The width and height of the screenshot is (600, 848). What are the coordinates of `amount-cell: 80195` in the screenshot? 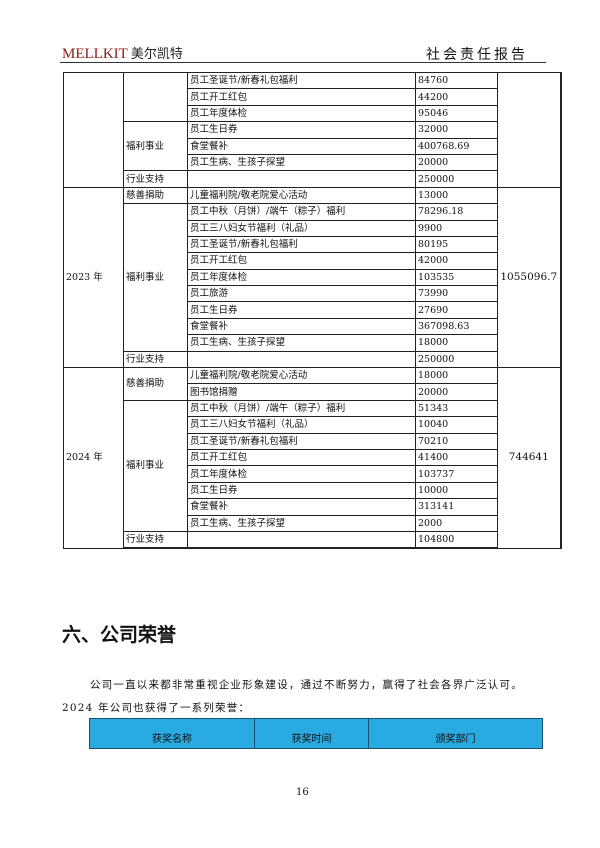 It's located at (456, 244).